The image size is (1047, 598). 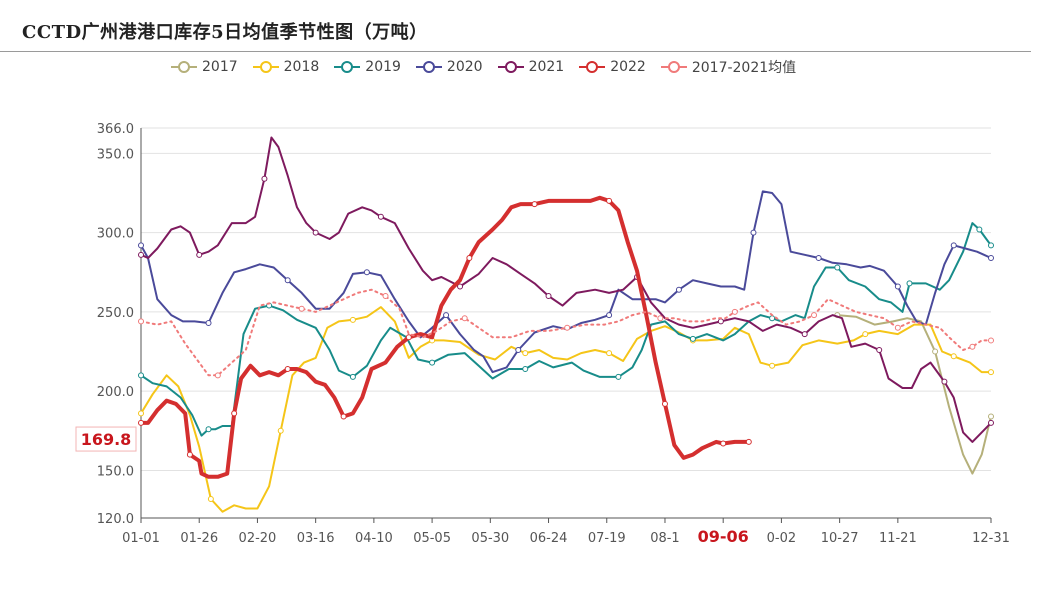 What do you see at coordinates (115, 471) in the screenshot?
I see `y-tick-label: 150.0` at bounding box center [115, 471].